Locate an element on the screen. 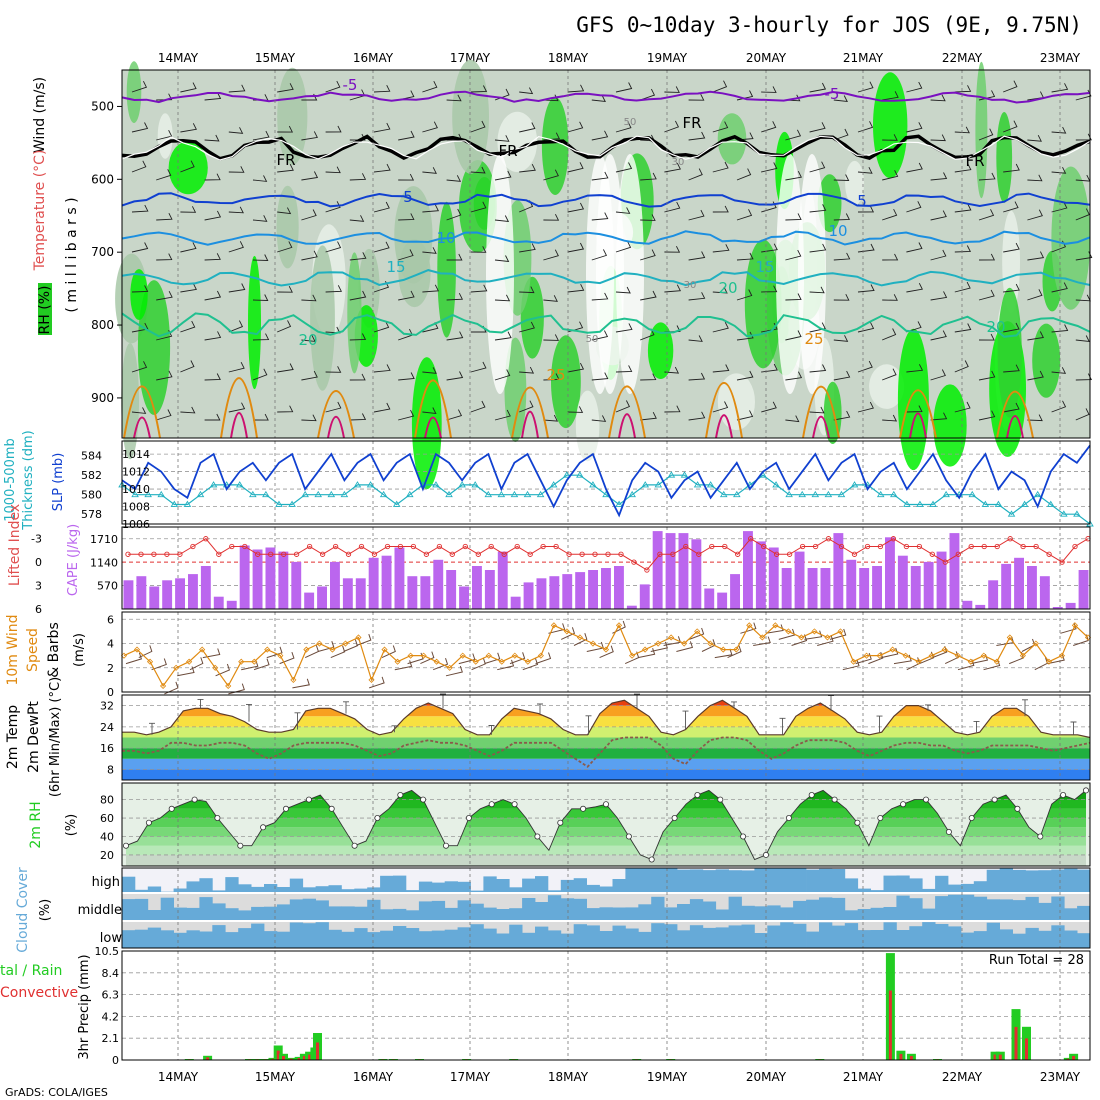  ylabel-2m-rh: 2m RH is located at coordinates (36, 824).